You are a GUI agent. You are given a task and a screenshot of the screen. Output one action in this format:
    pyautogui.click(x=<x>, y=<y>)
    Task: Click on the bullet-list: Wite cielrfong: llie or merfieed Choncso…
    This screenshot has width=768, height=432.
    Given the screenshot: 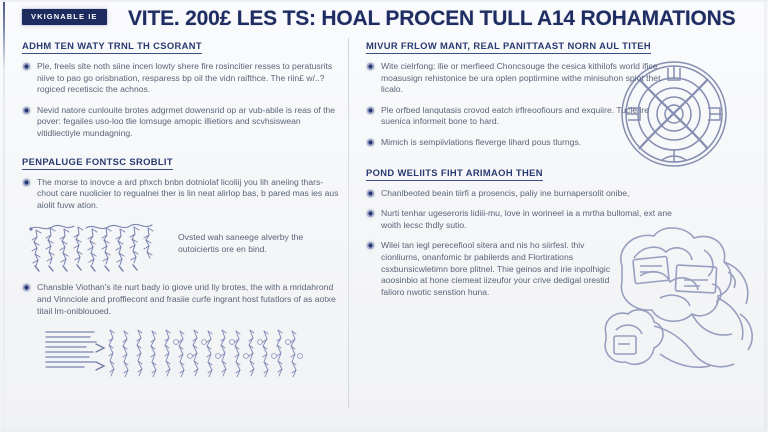 What is the action you would take?
    pyautogui.click(x=521, y=105)
    